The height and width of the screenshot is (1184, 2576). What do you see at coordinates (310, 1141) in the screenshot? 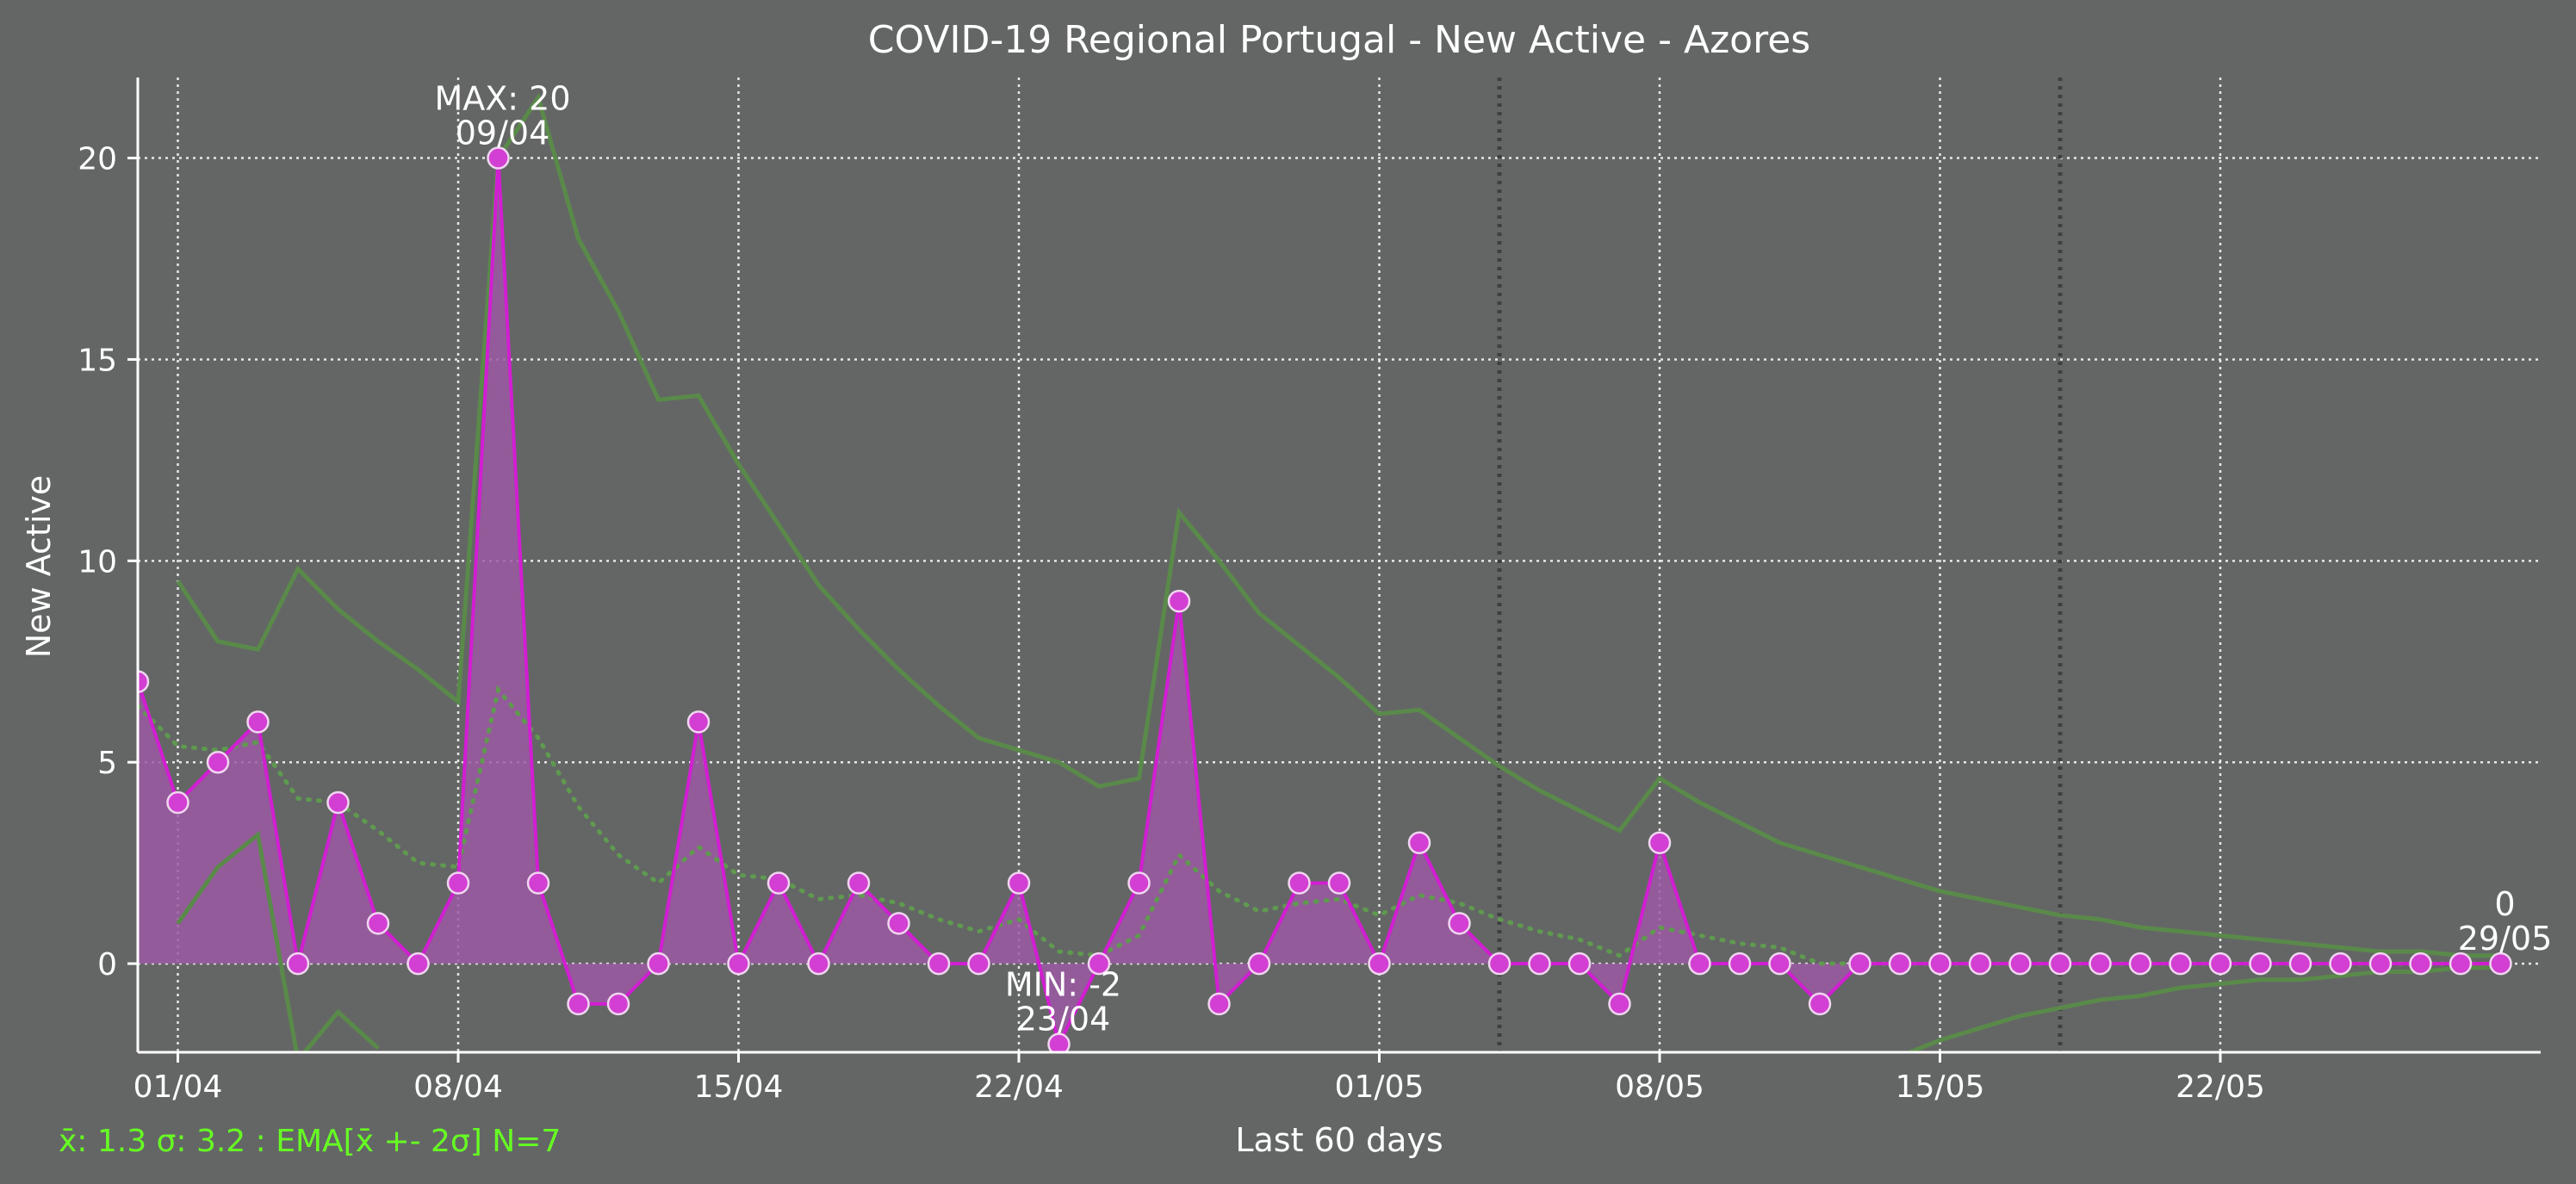
I see `stats-text: x̄: 1.3 σ: 3.2 : EMA[x̄ +- 2σ] N=7` at bounding box center [310, 1141].